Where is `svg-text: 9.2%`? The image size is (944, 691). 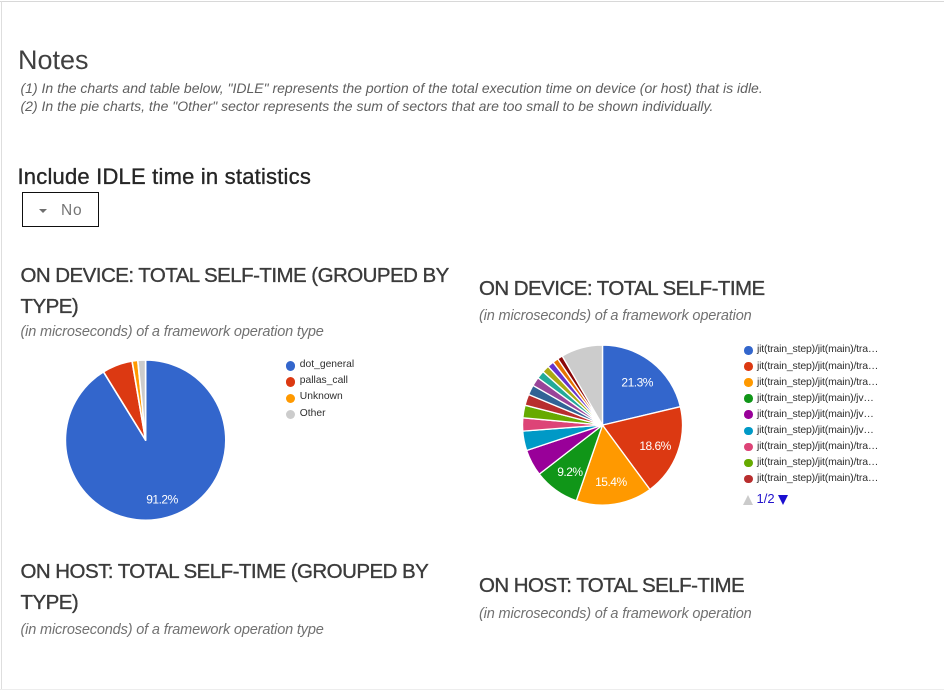
svg-text: 9.2% is located at coordinates (570, 472).